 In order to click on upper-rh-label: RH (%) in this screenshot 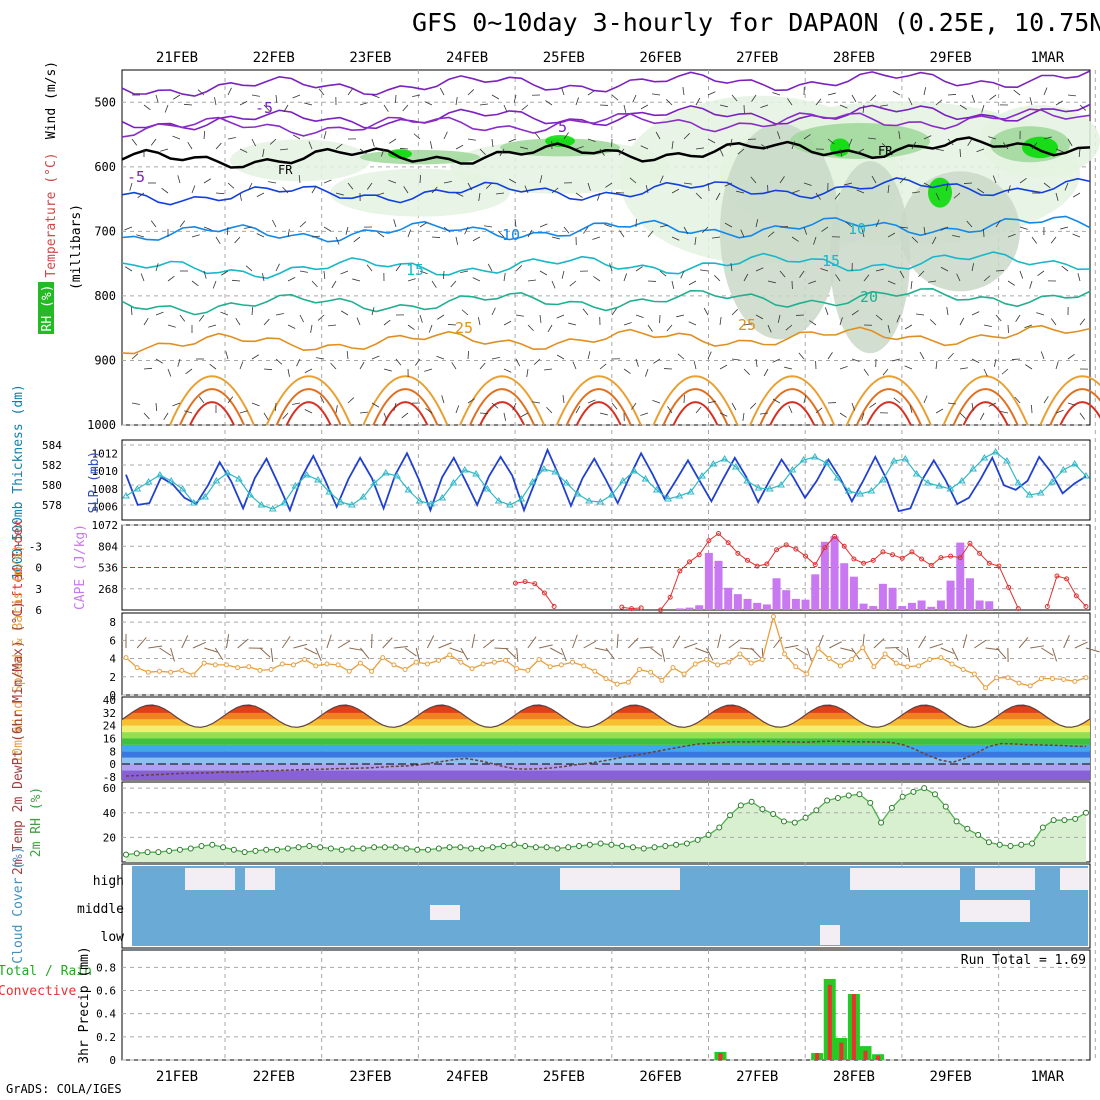, I will do `click(47, 308)`.